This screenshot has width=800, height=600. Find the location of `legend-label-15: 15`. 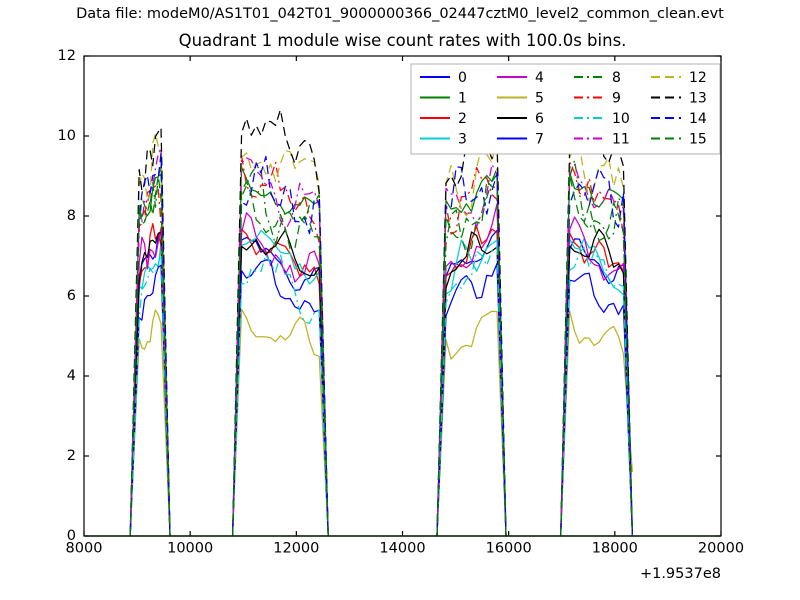

legend-label-15: 15 is located at coordinates (698, 140).